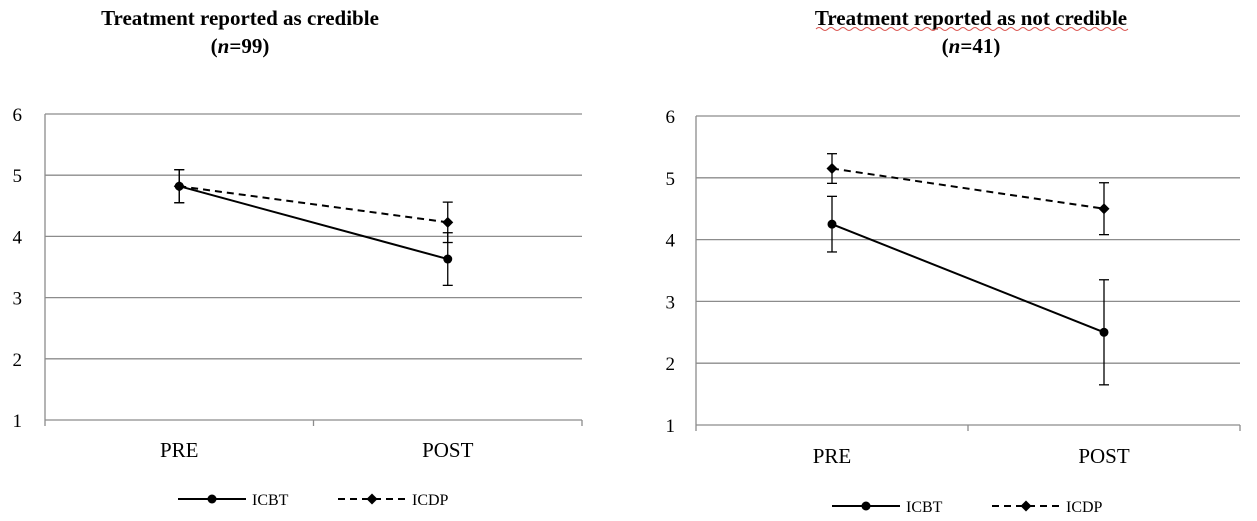  What do you see at coordinates (980, 46) in the screenshot?
I see `subtitle-rest: =41)` at bounding box center [980, 46].